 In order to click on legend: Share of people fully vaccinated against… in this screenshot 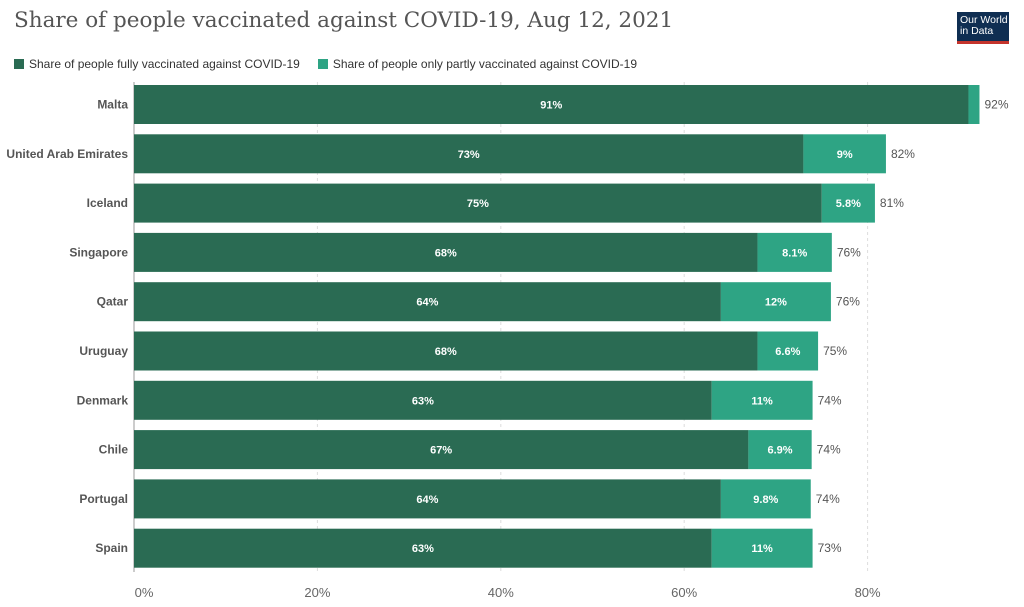, I will do `click(334, 64)`.